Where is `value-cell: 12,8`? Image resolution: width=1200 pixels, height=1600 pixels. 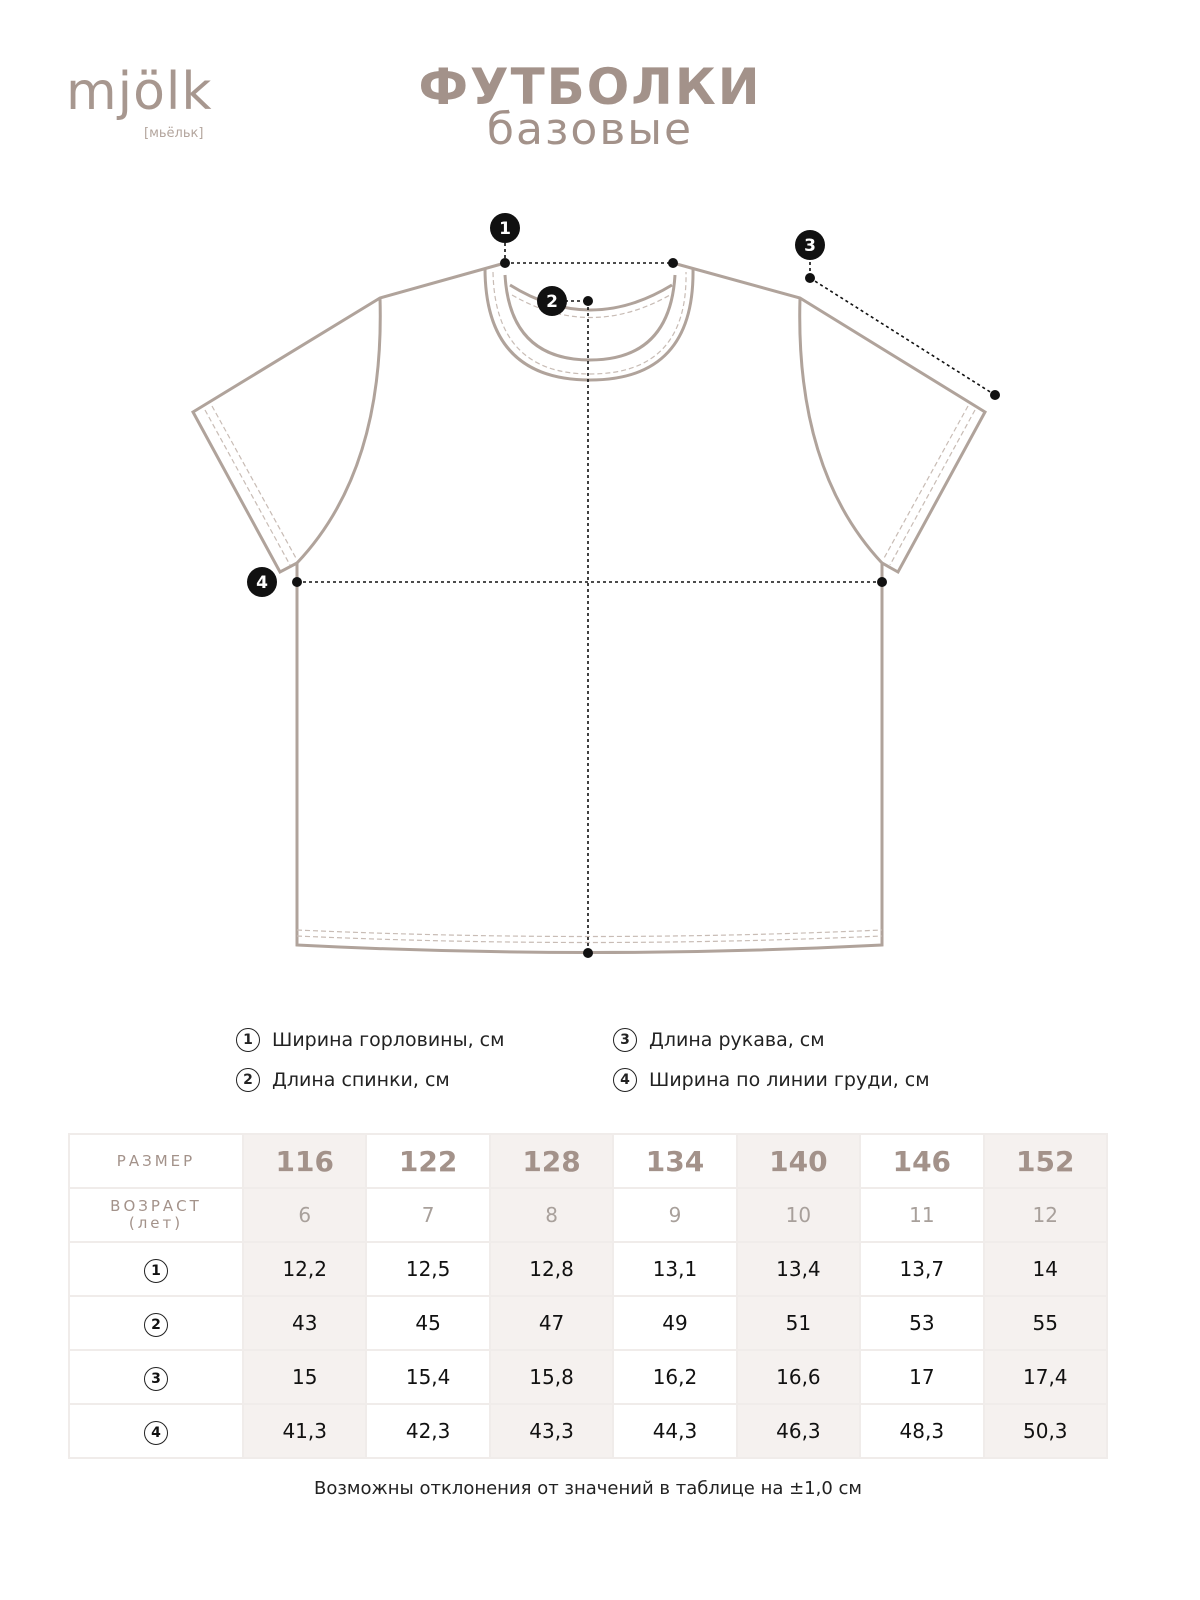
value-cell: 12,8 is located at coordinates (551, 1269).